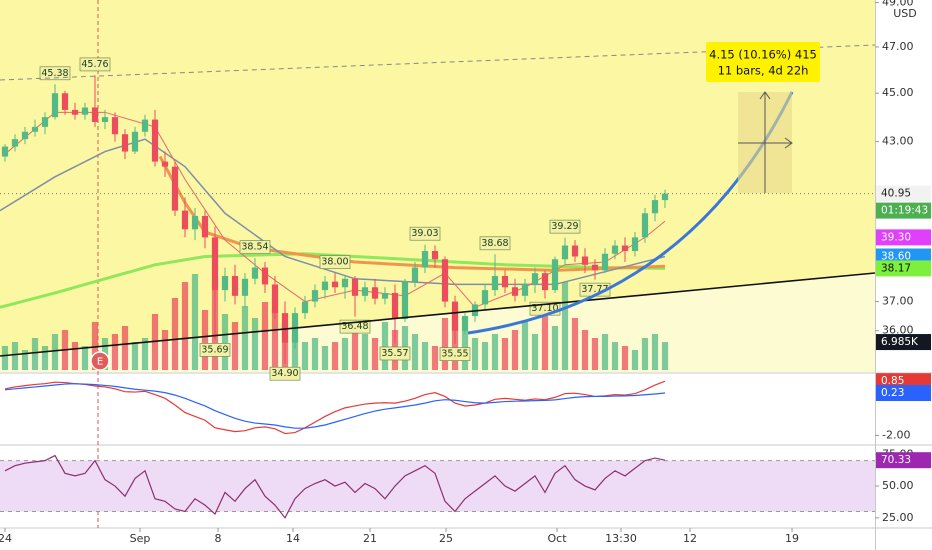  I want to click on x-tick-label: 21, so click(370, 538).